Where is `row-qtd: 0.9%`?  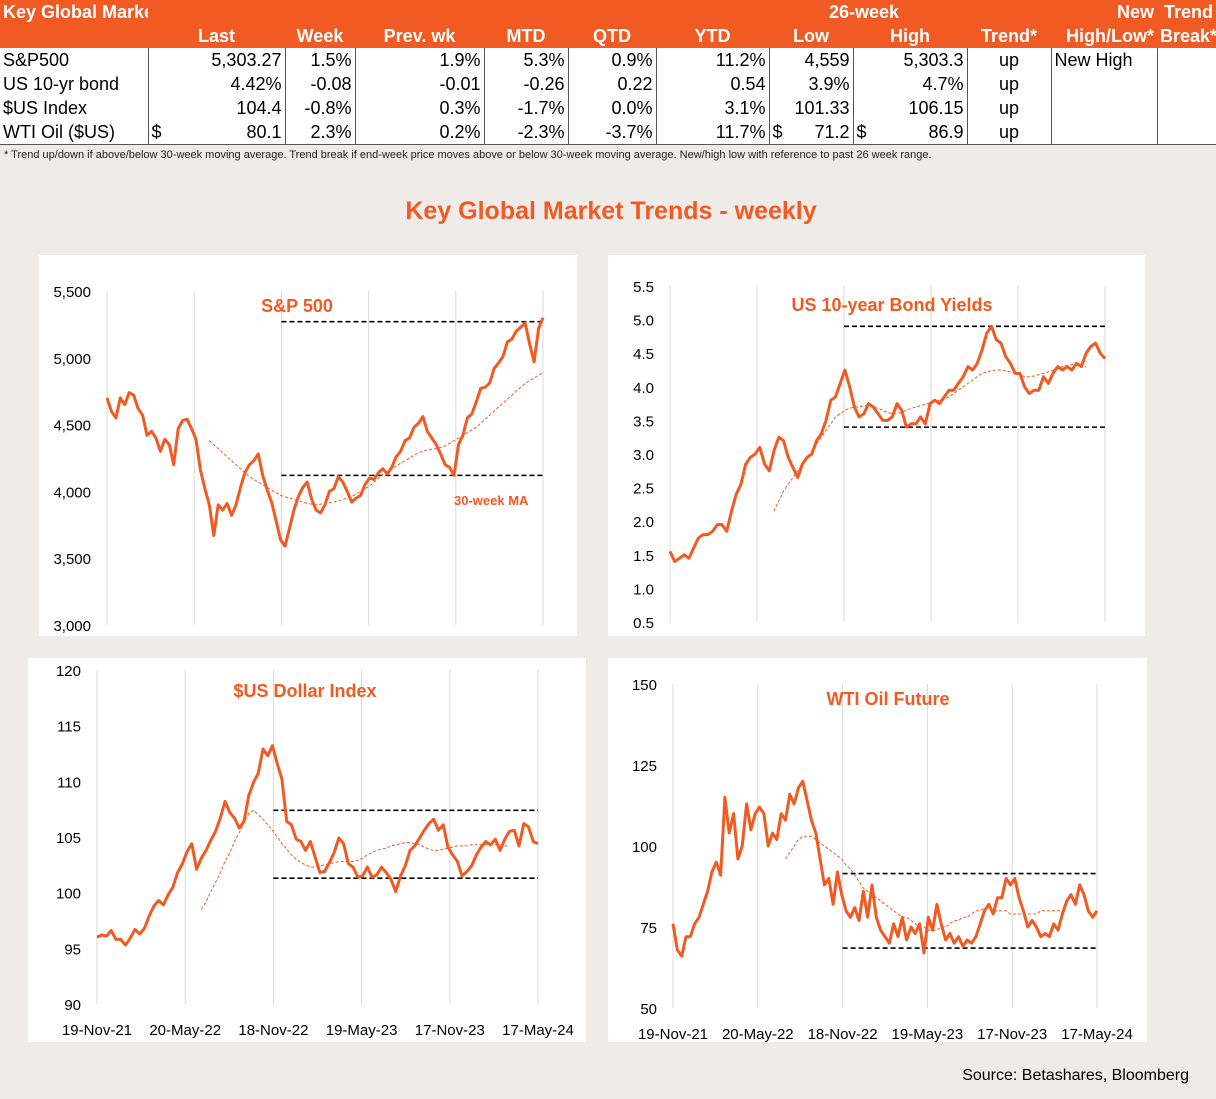
row-qtd: 0.9% is located at coordinates (612, 60).